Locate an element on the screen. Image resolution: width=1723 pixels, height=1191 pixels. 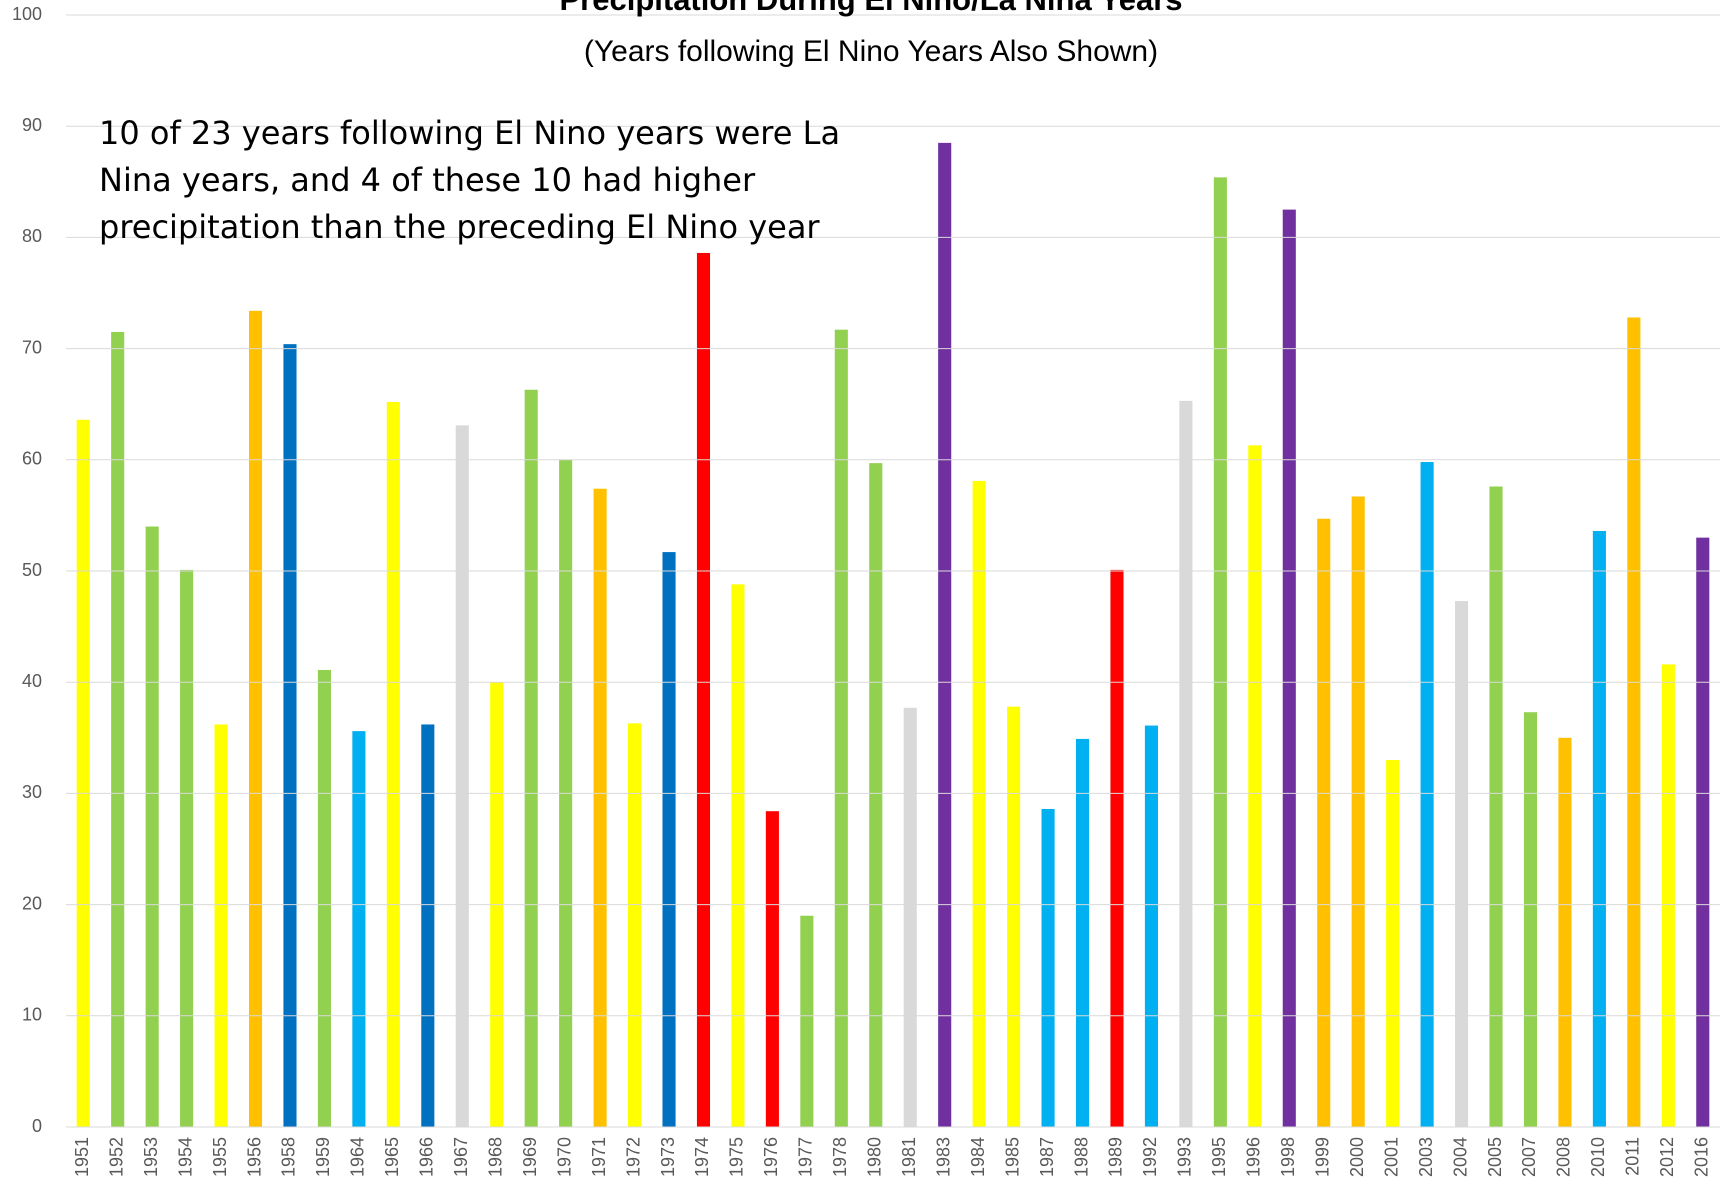
x-tick-label: 2016 is located at coordinates (1702, 1157).